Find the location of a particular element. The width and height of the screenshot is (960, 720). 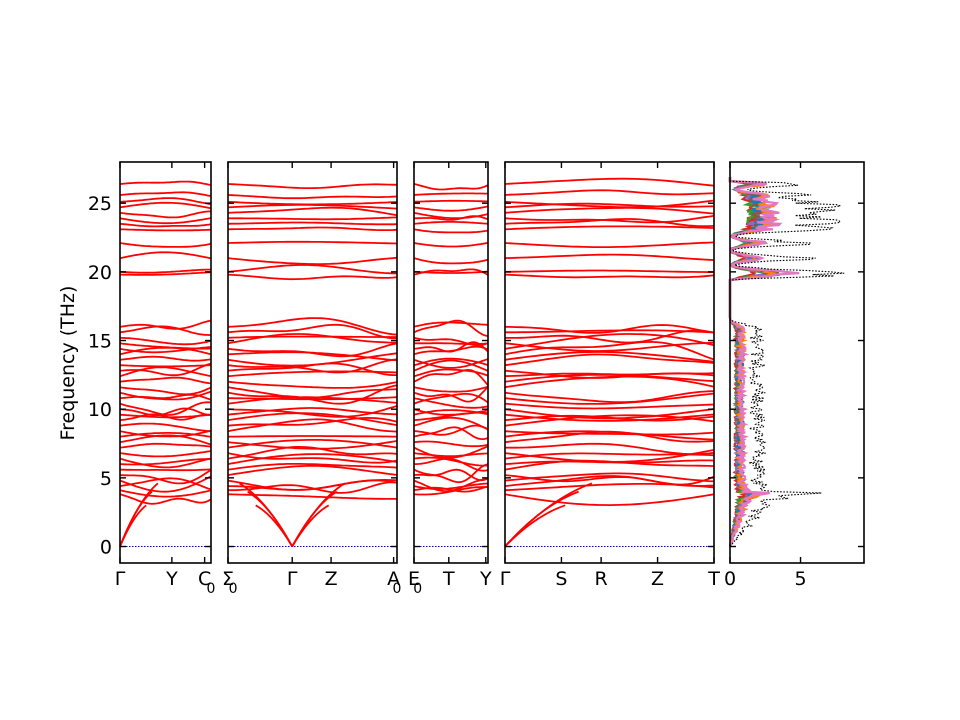

x-tick-label: A is located at coordinates (393, 579).